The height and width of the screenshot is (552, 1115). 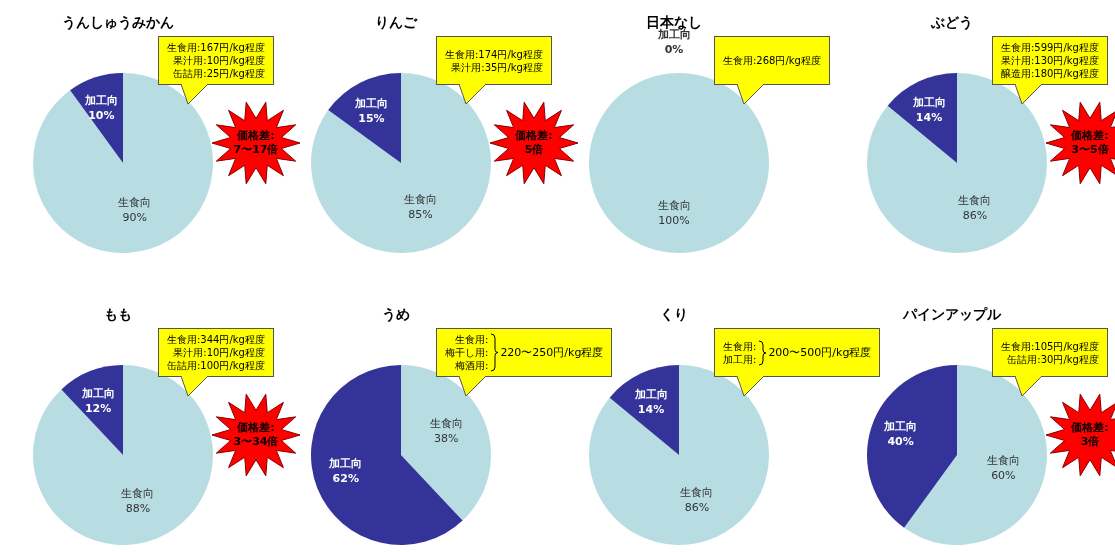 What do you see at coordinates (218, 73) in the screenshot?
I see `text: 缶詰用:25円/kg程度` at bounding box center [218, 73].